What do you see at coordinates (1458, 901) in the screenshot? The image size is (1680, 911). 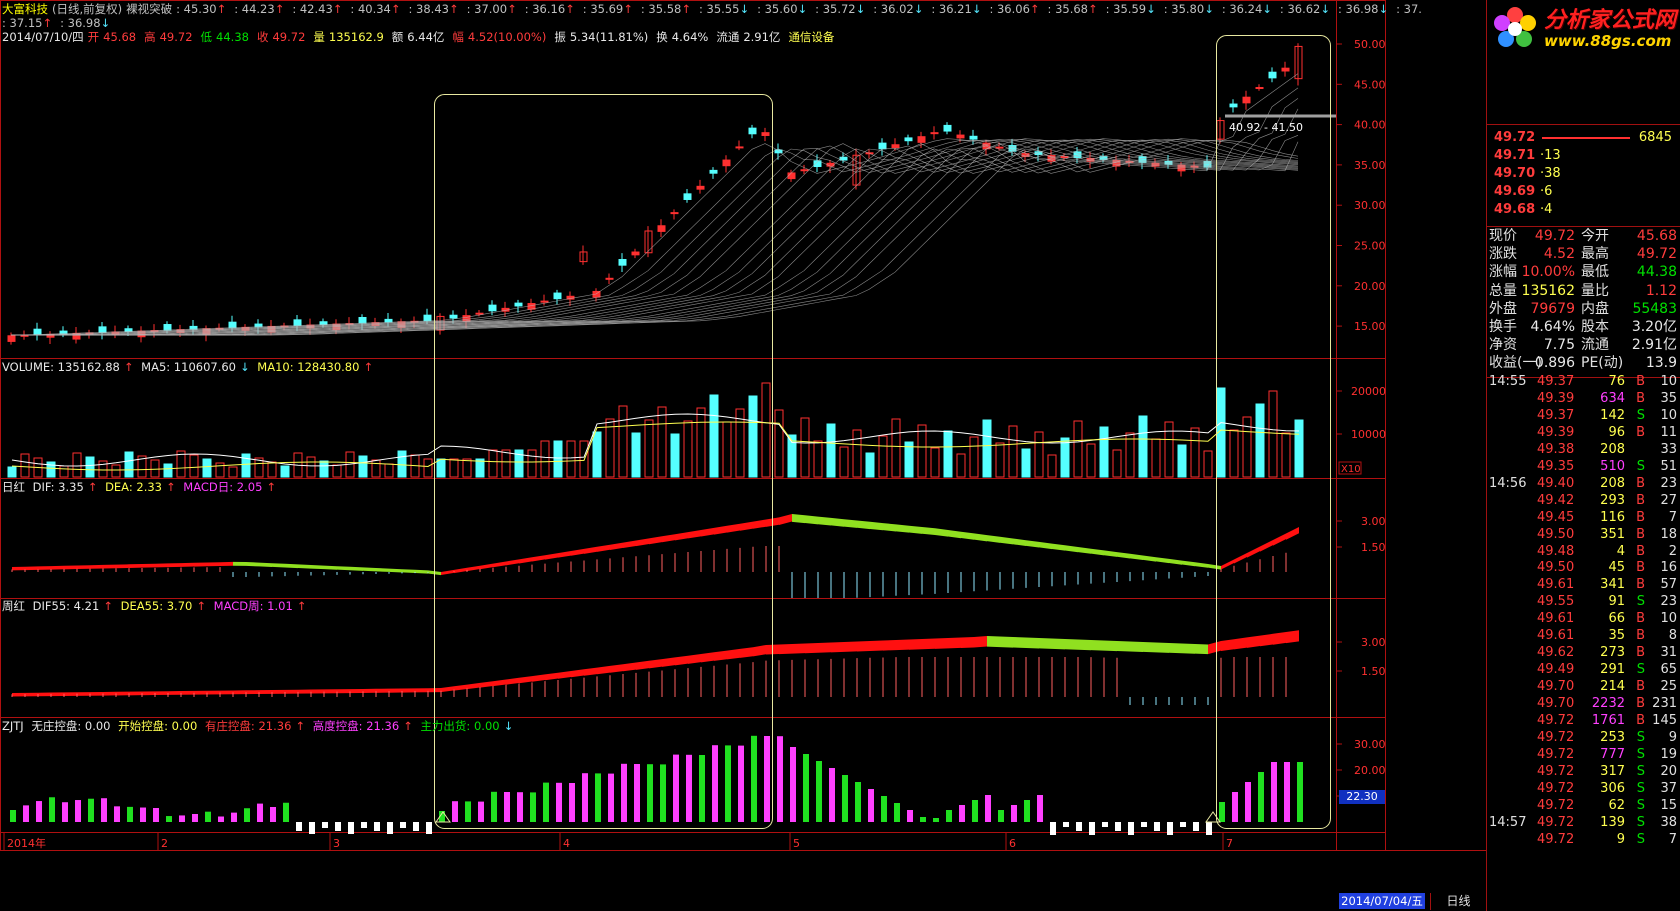 I see `period-tab: 日线` at bounding box center [1458, 901].